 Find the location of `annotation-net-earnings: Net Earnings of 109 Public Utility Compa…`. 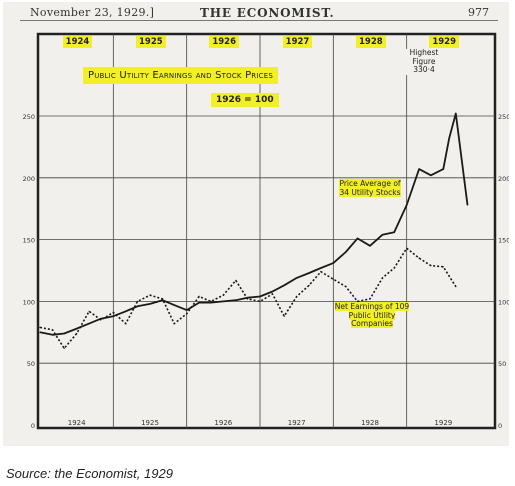

annotation-net-earnings: Net Earnings of 109 Public Utility Compa… is located at coordinates (372, 315).